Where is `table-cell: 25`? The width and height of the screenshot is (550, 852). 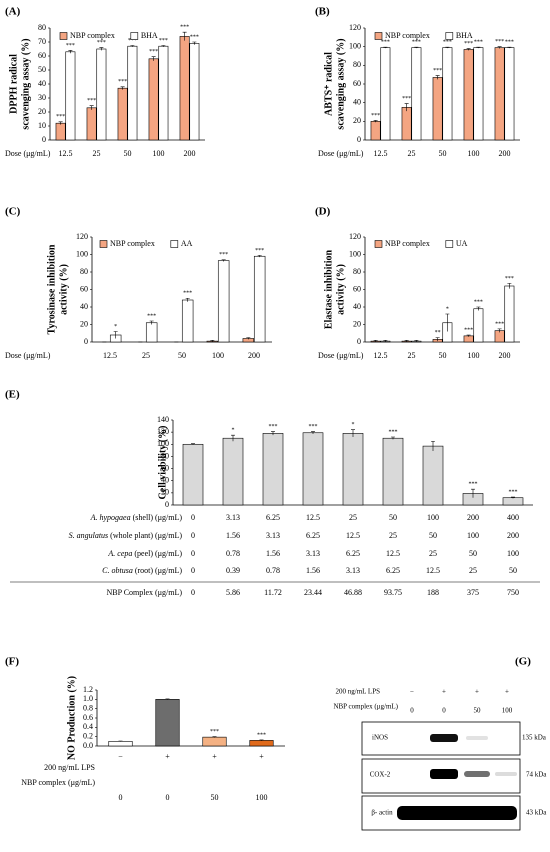 table-cell: 25 is located at coordinates (433, 553).